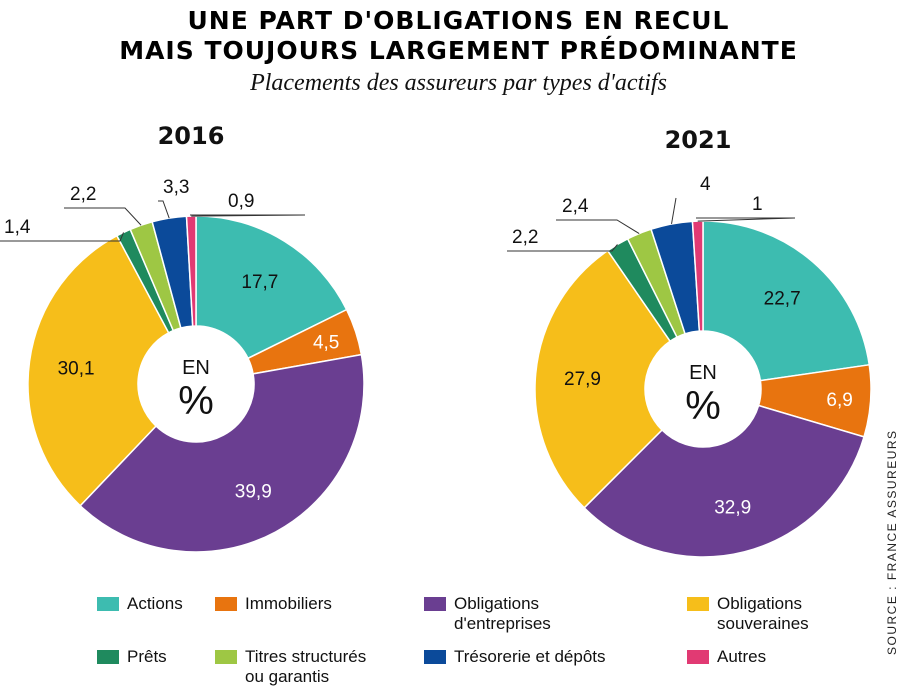  Describe the element at coordinates (176, 187) in the screenshot. I see `slice-label-tresorerie: 3,3` at that location.